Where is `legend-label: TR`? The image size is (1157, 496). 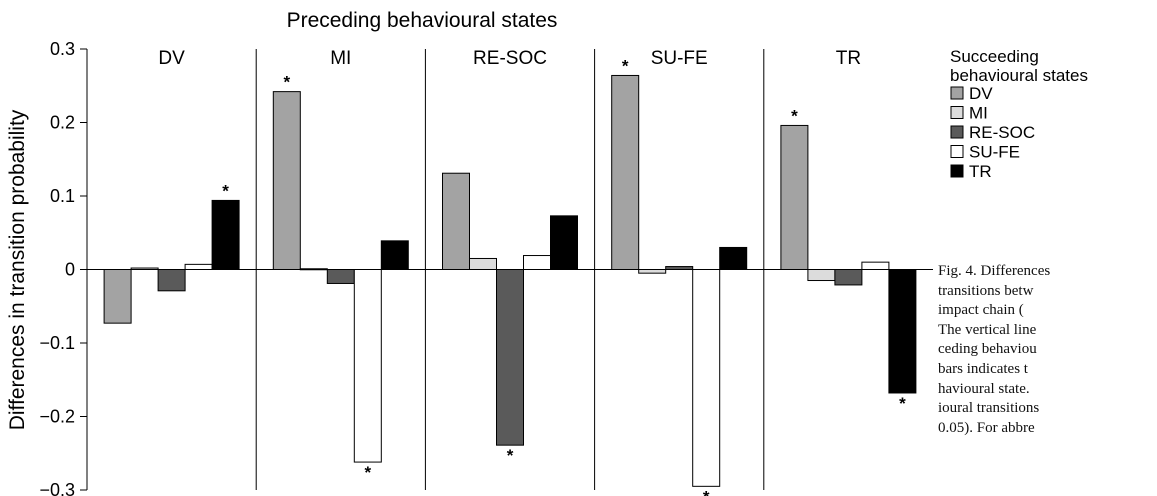
legend-label: TR is located at coordinates (980, 171).